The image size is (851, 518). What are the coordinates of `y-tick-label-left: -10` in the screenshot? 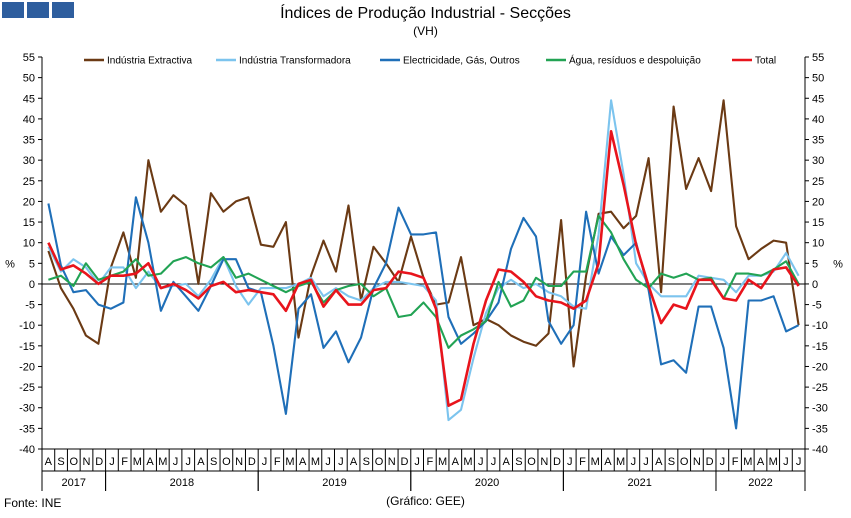 It's located at (27, 326).